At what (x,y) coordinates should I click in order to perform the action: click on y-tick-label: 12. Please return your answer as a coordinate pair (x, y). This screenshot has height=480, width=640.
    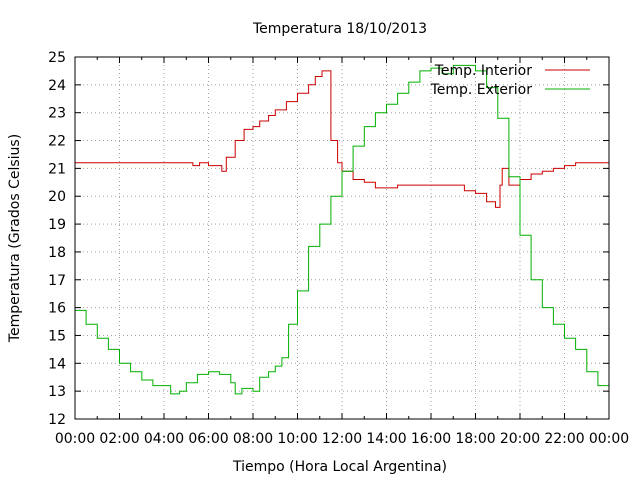
    Looking at the image, I should click on (57, 420).